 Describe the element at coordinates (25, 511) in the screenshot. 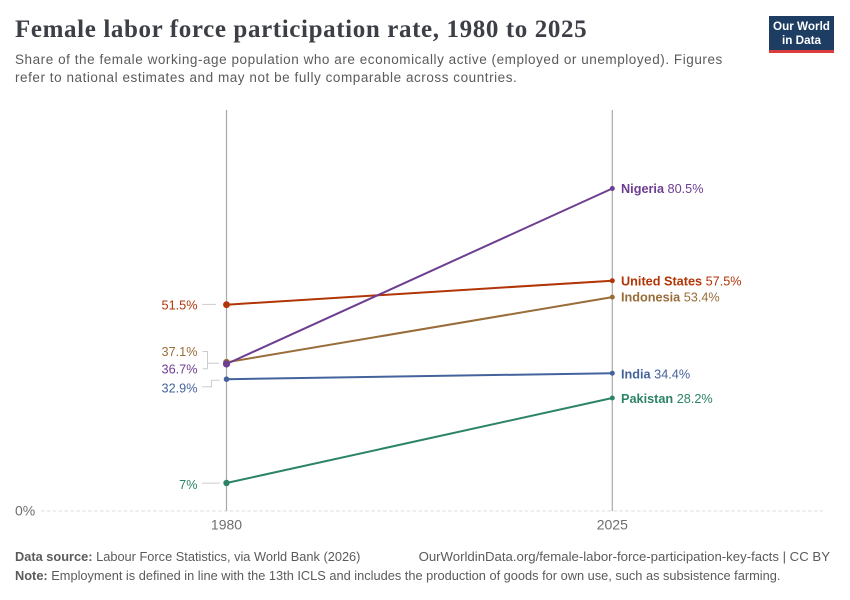

I see `svg-text: 0%` at that location.